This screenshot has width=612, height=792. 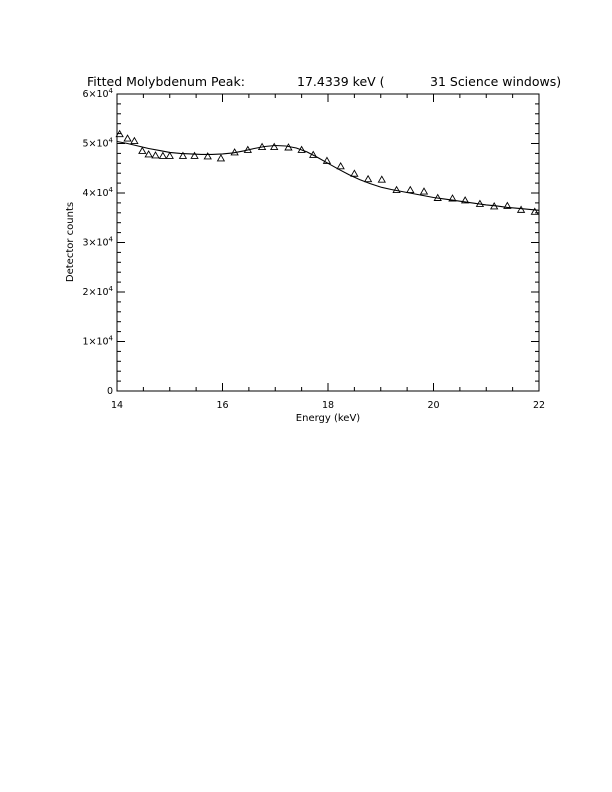 What do you see at coordinates (539, 405) in the screenshot?
I see `x-tick-label: 22` at bounding box center [539, 405].